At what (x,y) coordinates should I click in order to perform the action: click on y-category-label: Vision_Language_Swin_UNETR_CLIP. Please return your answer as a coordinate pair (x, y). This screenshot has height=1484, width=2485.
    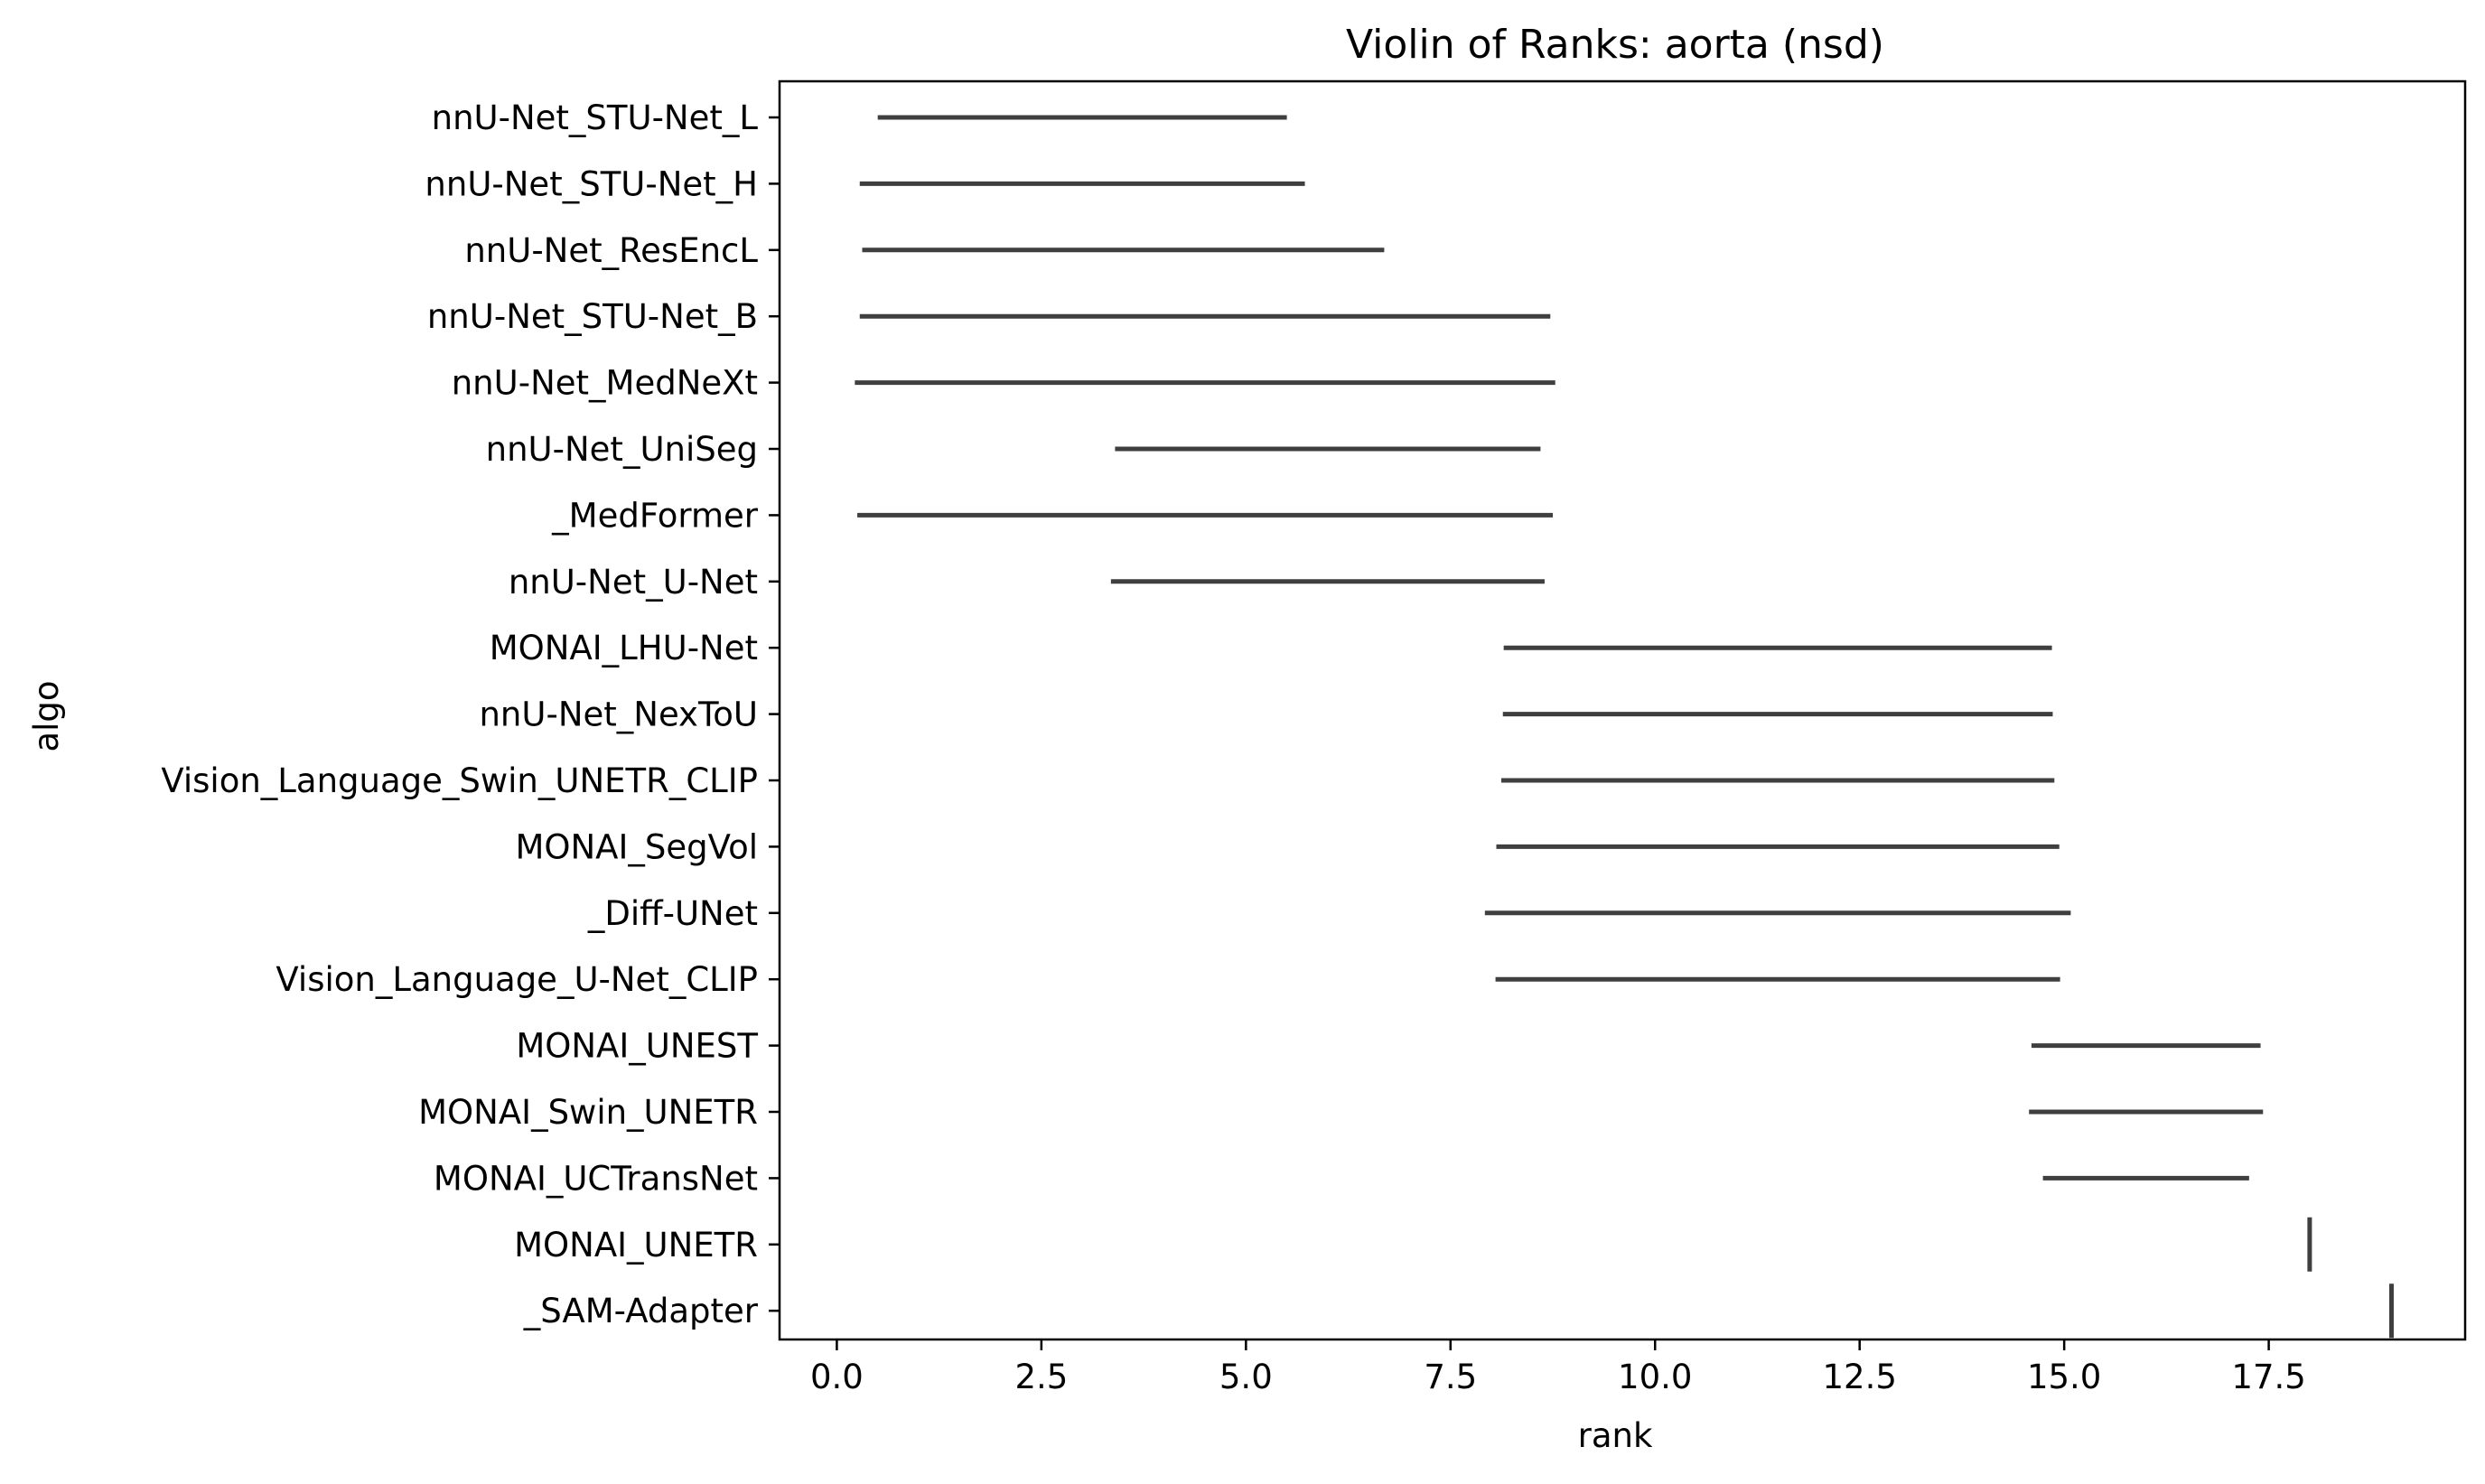
    Looking at the image, I should click on (460, 780).